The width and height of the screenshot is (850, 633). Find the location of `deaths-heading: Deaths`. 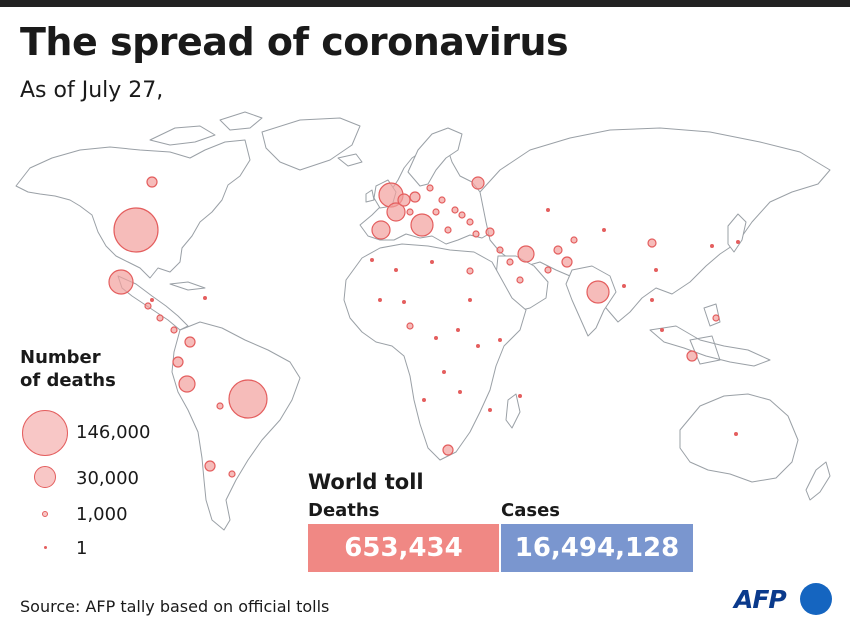

deaths-heading: Deaths is located at coordinates (344, 510).